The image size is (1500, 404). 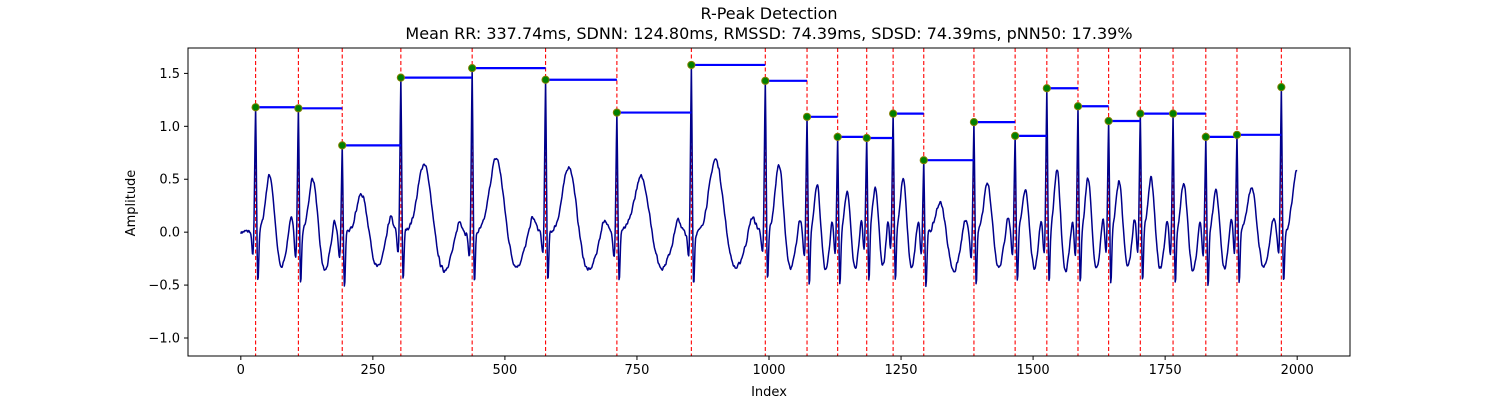 I want to click on y-tick-label: −0.5, so click(x=164, y=286).